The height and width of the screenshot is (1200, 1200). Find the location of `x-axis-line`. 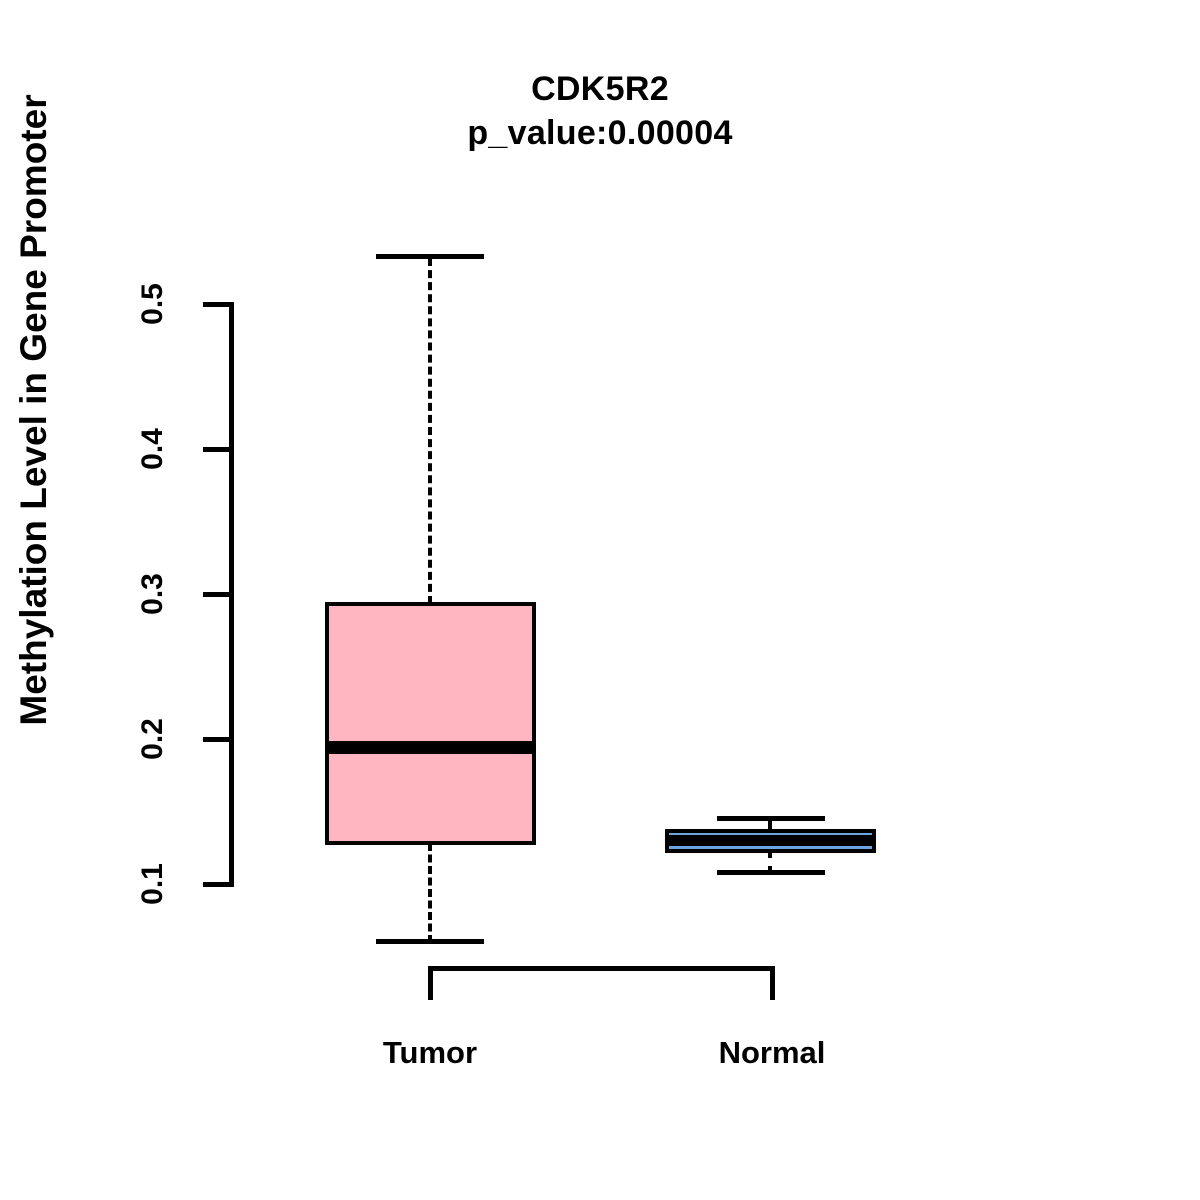

x-axis-line is located at coordinates (601, 968).